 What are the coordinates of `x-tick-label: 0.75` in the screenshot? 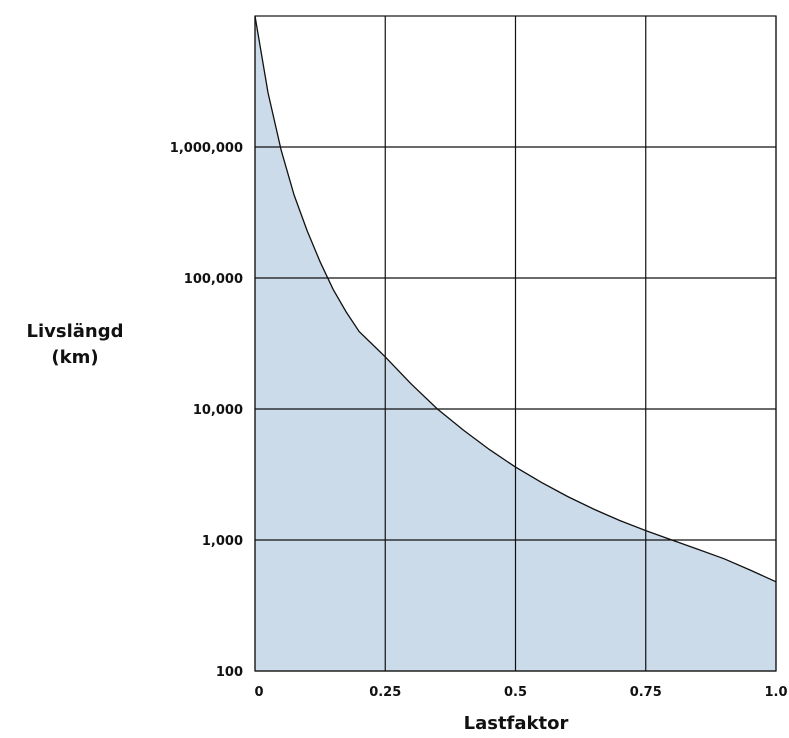 It's located at (646, 692).